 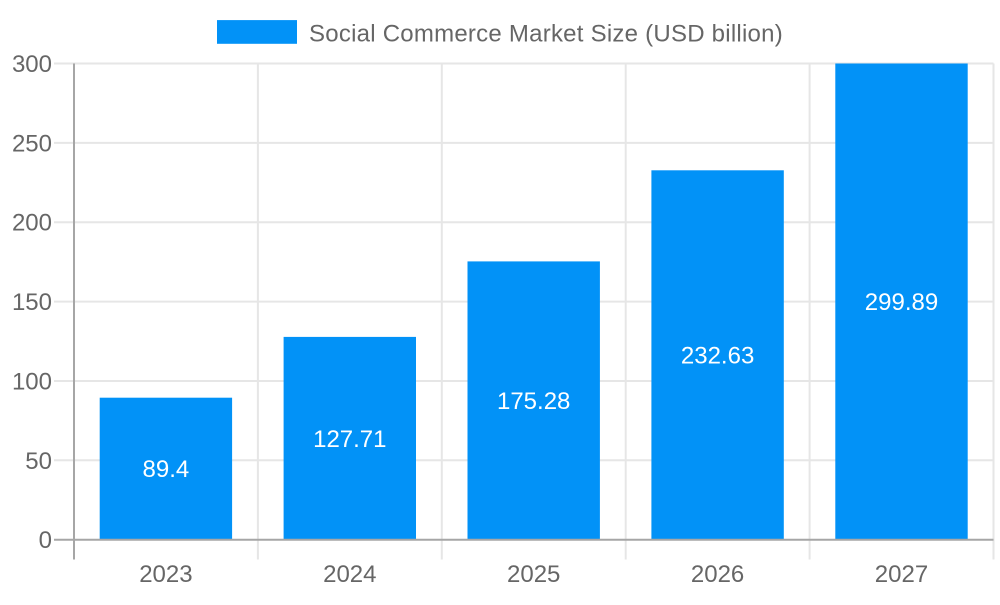 I want to click on svg-text: 232.63, so click(x=717, y=356).